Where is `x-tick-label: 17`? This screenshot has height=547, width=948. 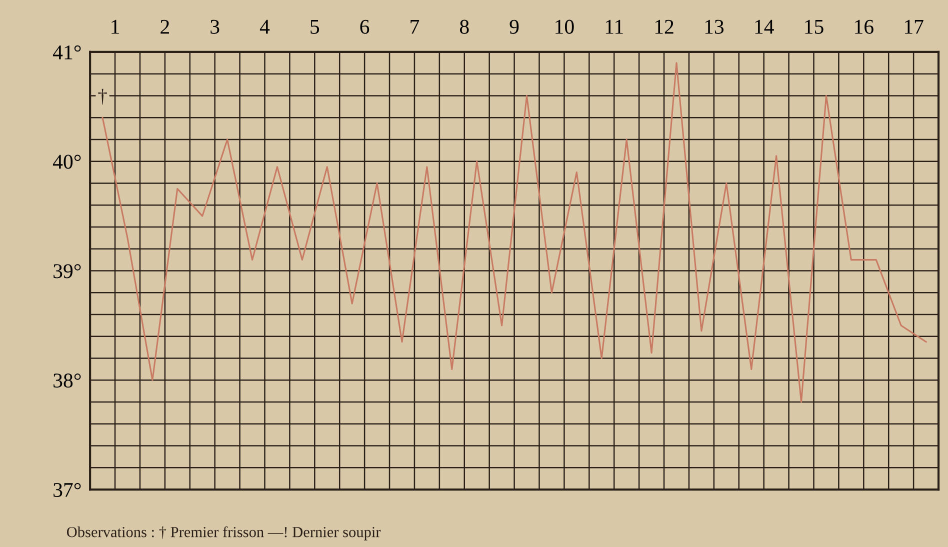 x-tick-label: 17 is located at coordinates (914, 27).